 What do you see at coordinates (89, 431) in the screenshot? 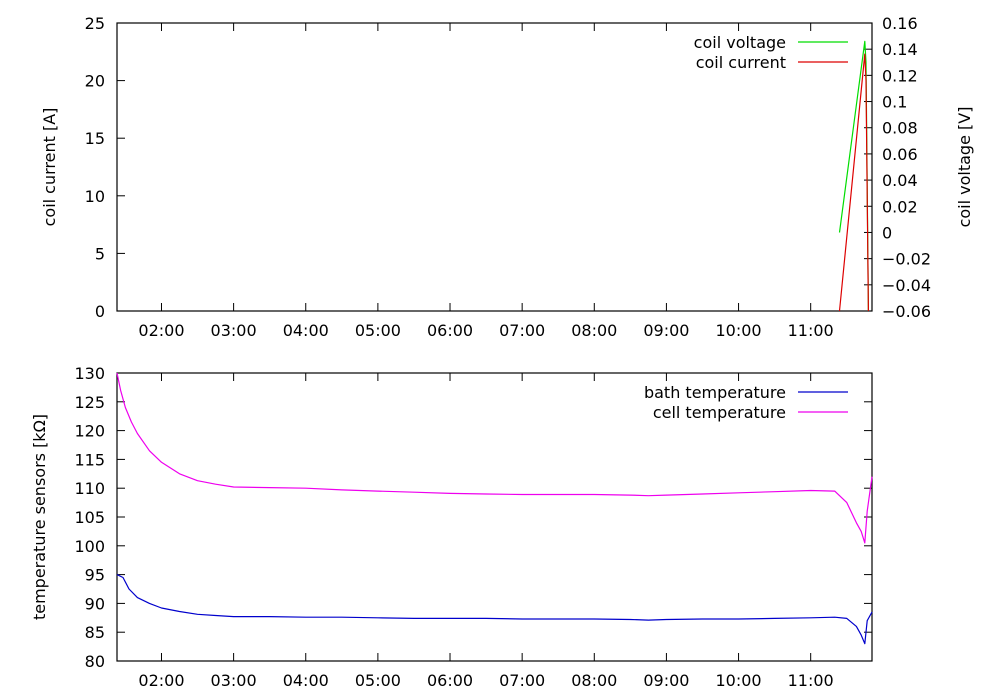
I see `temperature-chart-ytick-label: 120` at bounding box center [89, 431].